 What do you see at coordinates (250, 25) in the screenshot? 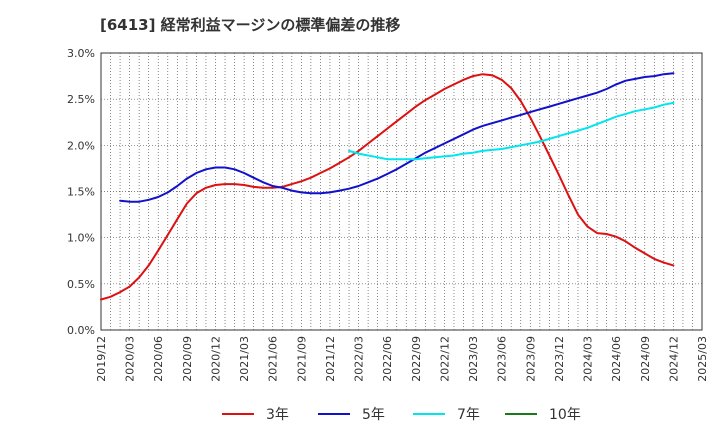
I see `chart-title: [6413] 経常利益マージンの標準偏差の推移` at bounding box center [250, 25].